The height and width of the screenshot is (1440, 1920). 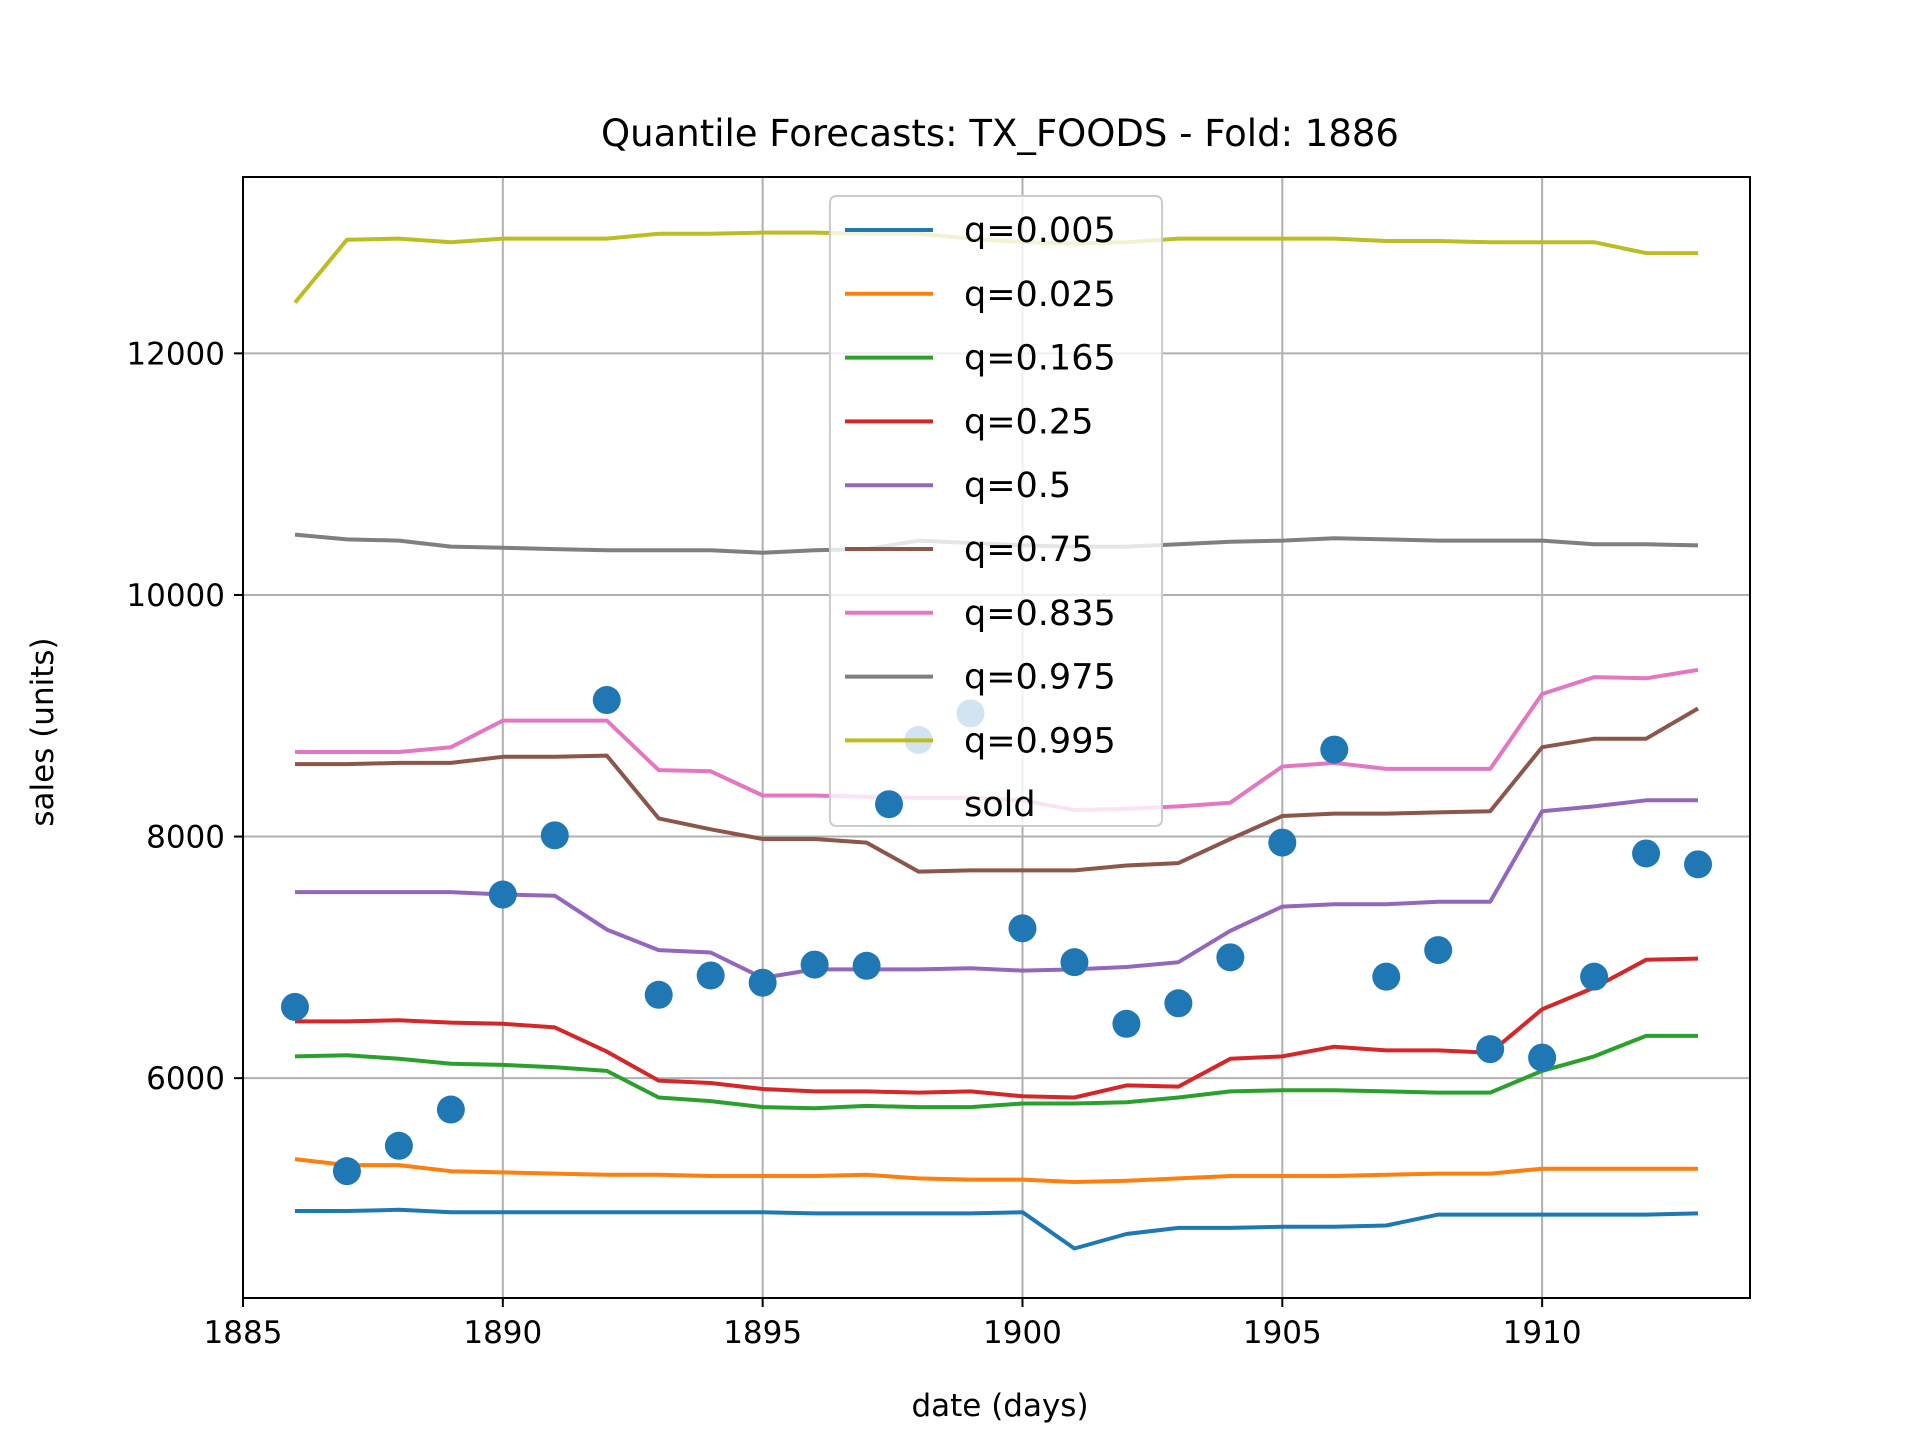 I want to click on y-tick-label: 12000, so click(x=175, y=354).